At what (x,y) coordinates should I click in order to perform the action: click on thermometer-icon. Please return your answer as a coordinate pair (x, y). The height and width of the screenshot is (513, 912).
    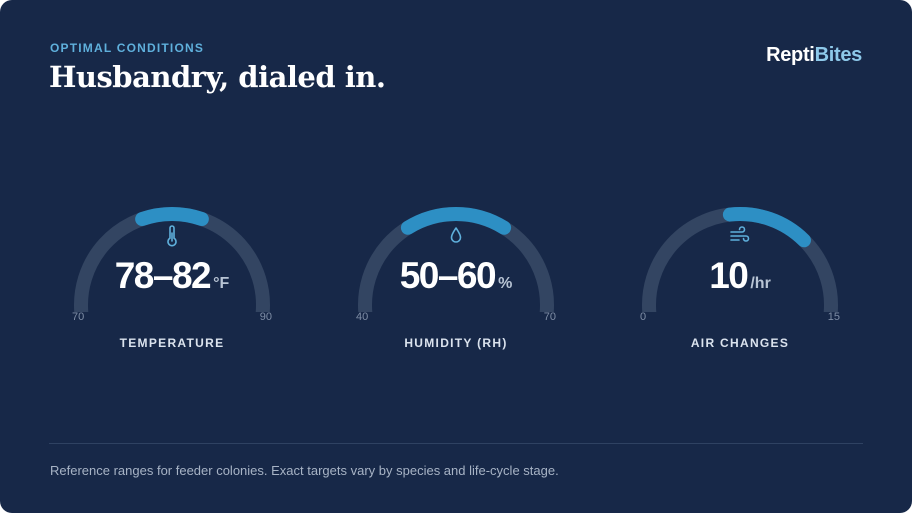
    Looking at the image, I should click on (172, 236).